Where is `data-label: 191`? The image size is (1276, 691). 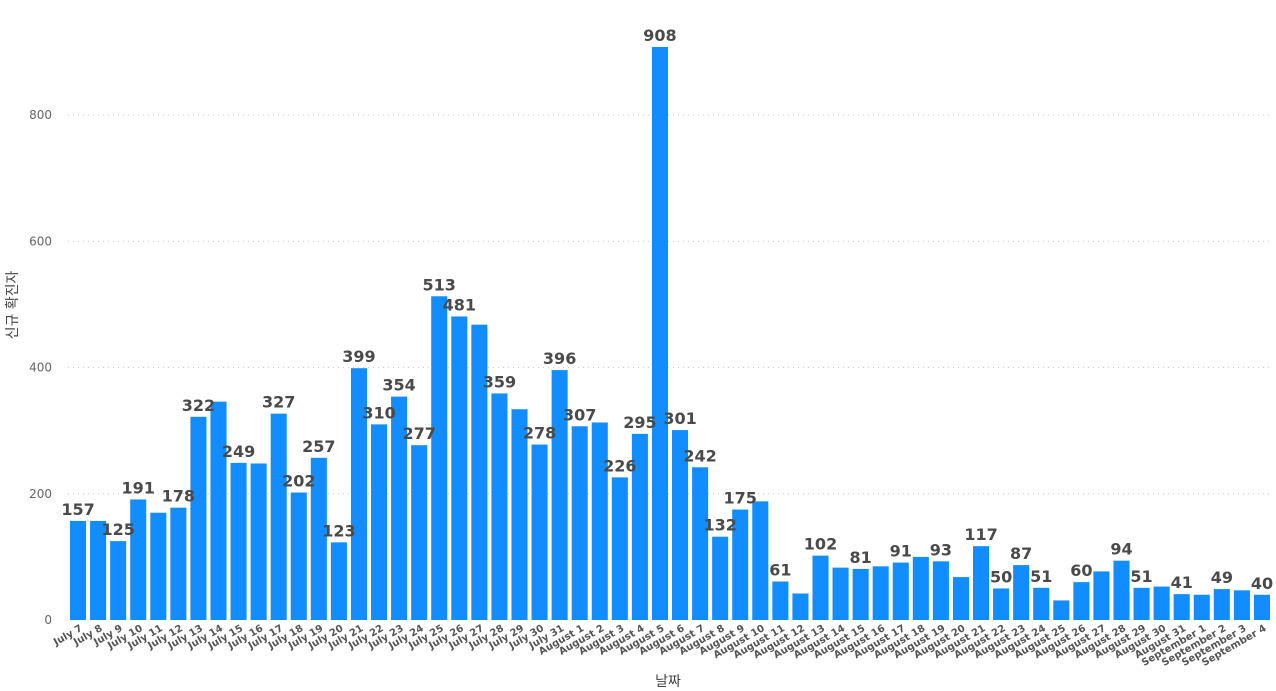
data-label: 191 is located at coordinates (138, 487).